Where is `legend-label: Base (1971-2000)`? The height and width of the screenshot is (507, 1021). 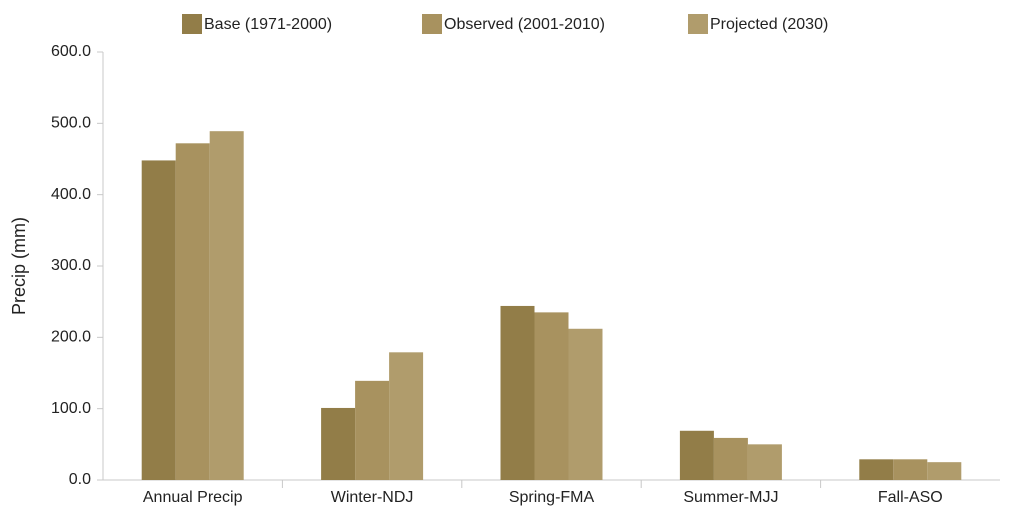 legend-label: Base (1971-2000) is located at coordinates (268, 24).